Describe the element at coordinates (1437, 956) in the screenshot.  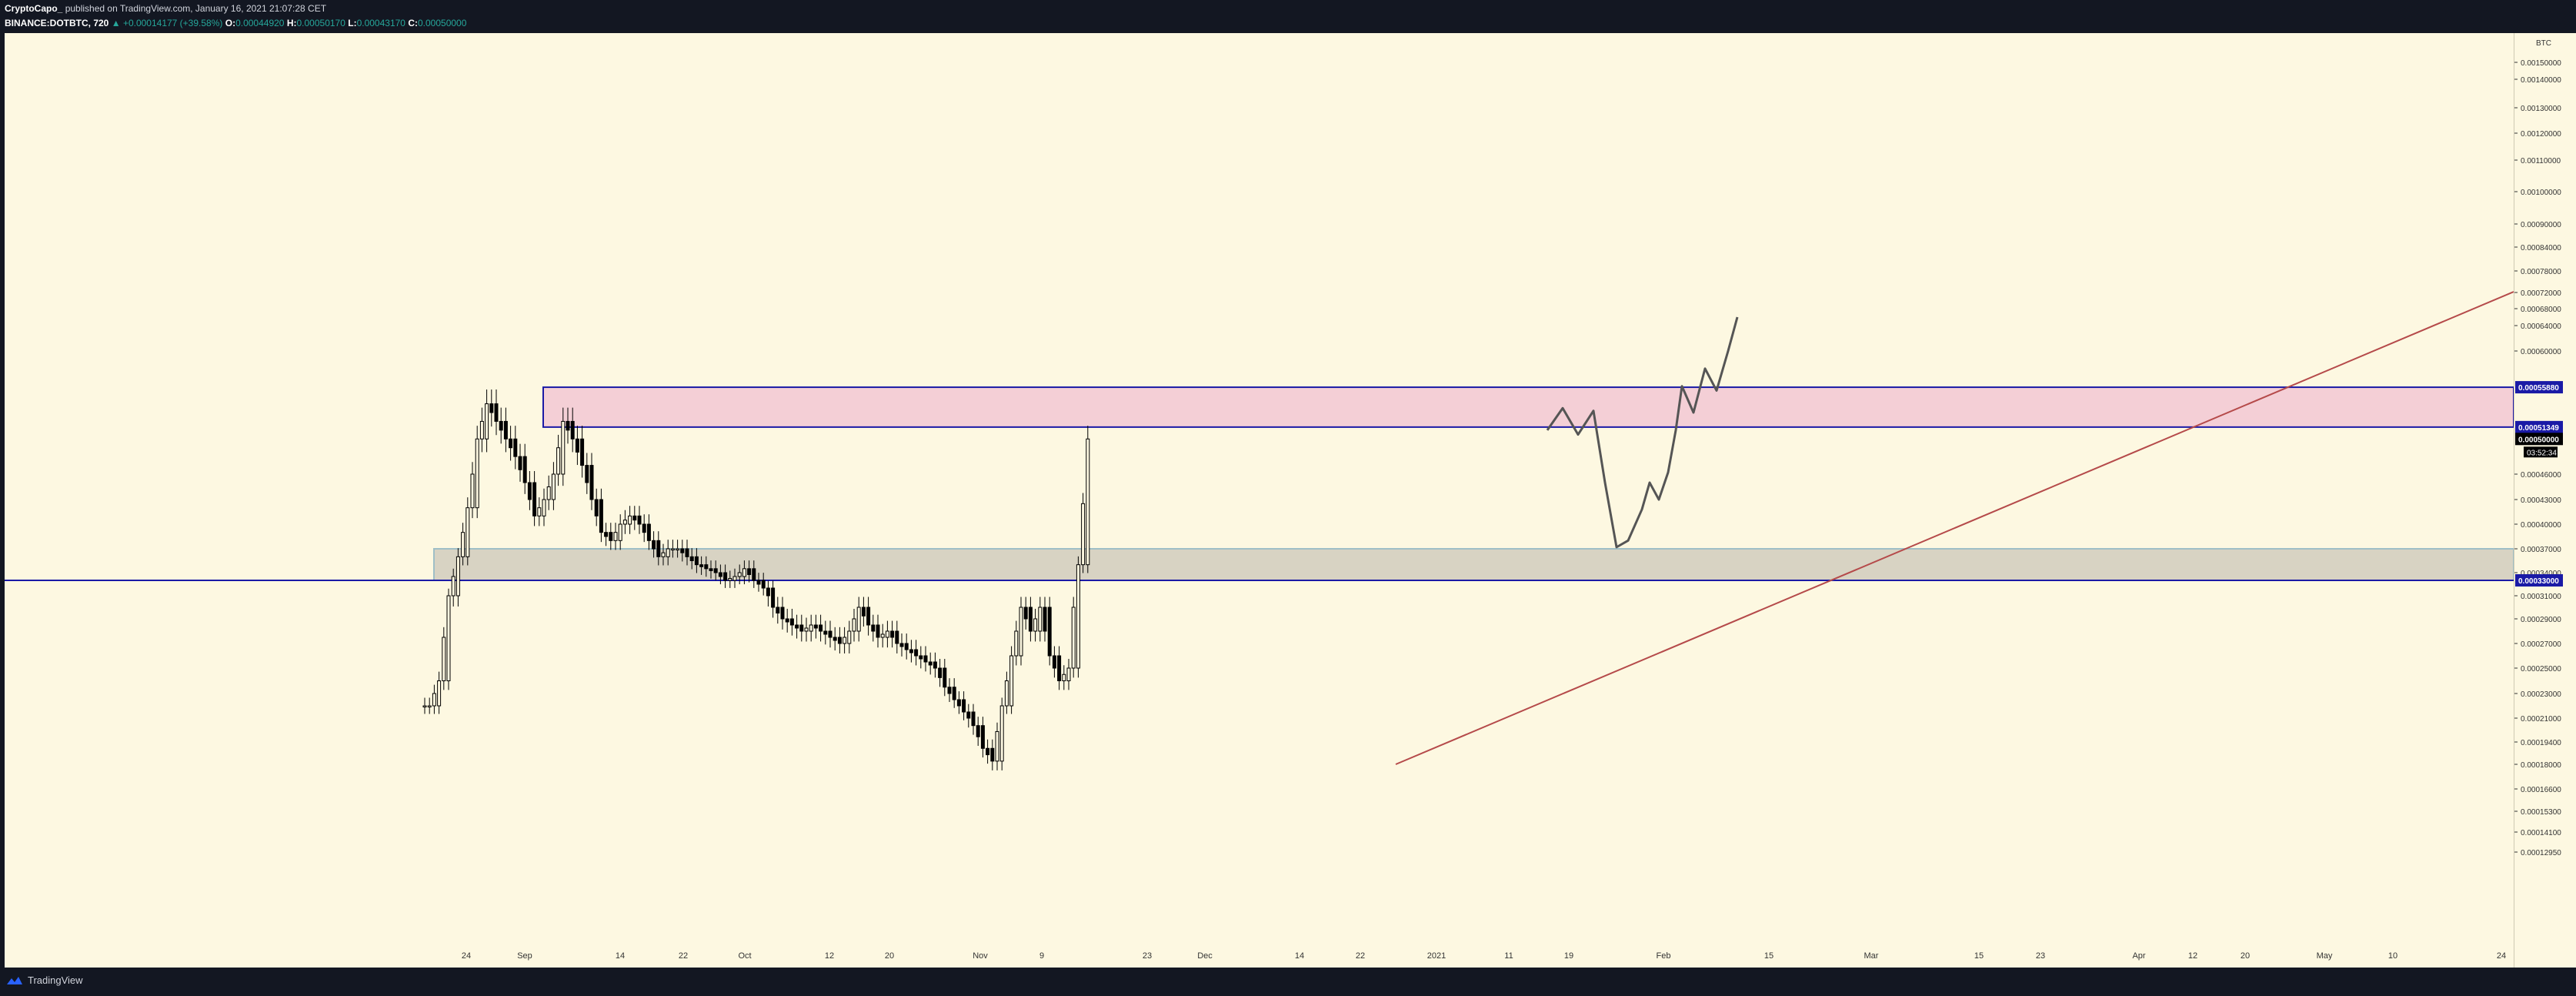
I see `time-label: 2021` at that location.